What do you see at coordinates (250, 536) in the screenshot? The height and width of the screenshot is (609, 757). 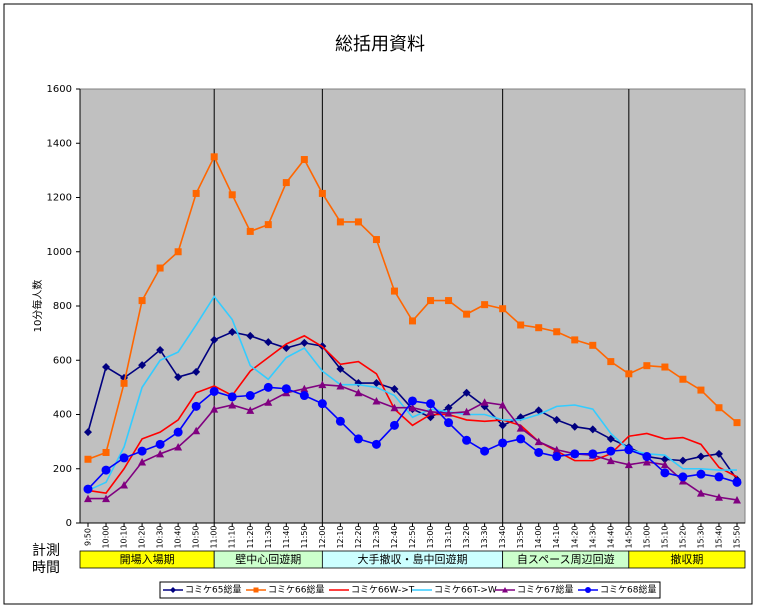 I see `x-tick-label: 11:20` at bounding box center [250, 536].